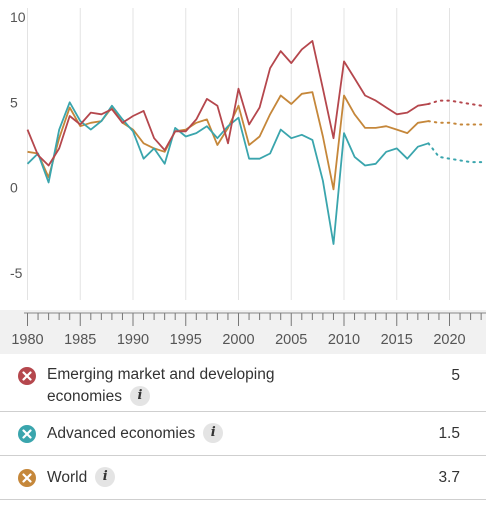 The image size is (486, 516). What do you see at coordinates (121, 433) in the screenshot?
I see `series-label-line1: Advanced economies` at bounding box center [121, 433].